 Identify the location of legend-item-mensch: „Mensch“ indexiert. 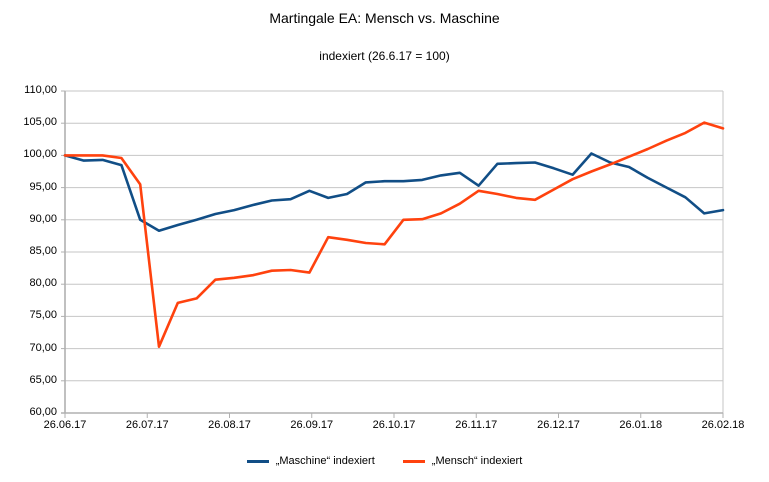
(462, 461).